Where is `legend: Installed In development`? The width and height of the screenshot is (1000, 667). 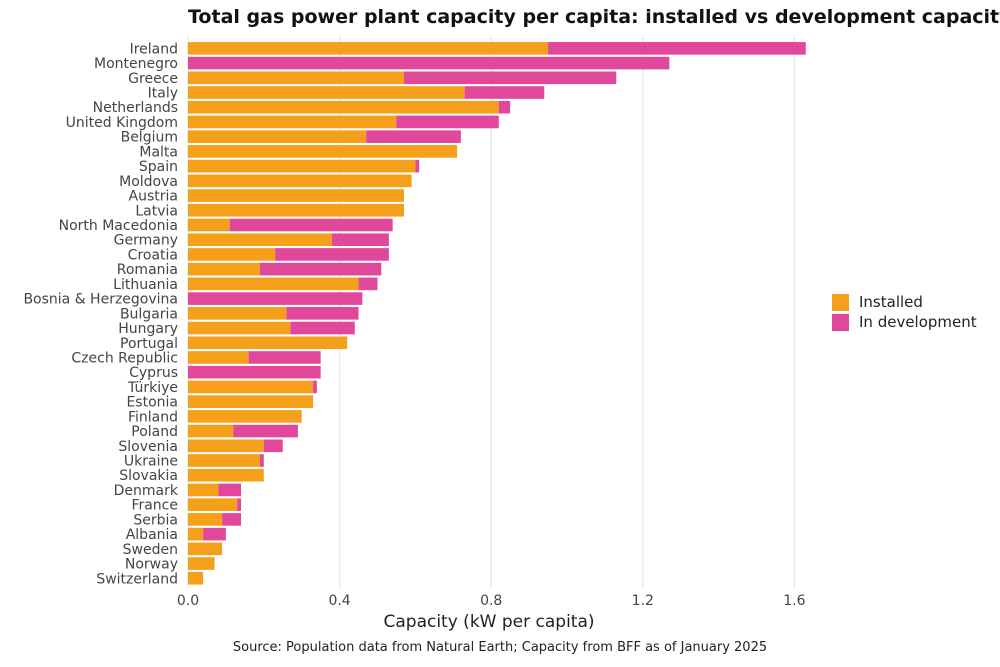 legend: Installed In development is located at coordinates (904, 312).